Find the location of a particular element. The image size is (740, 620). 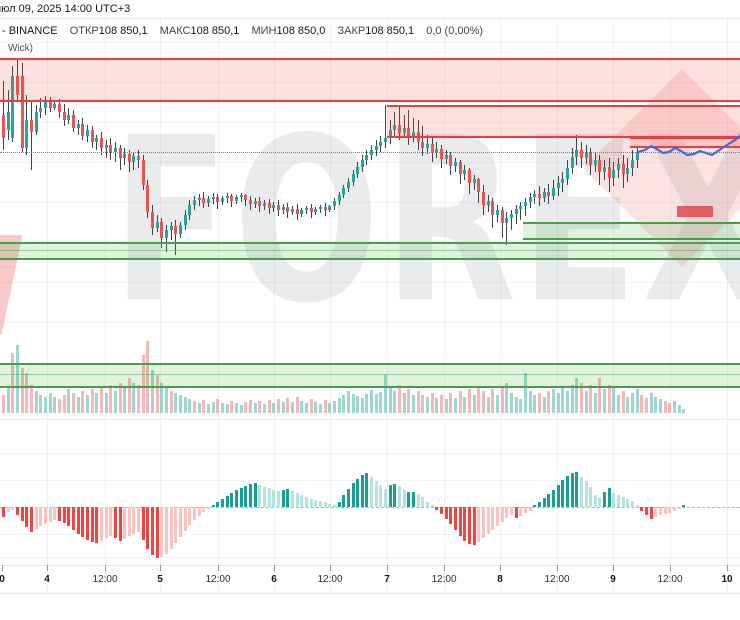

low-value: 108 850,0 is located at coordinates (301, 31).